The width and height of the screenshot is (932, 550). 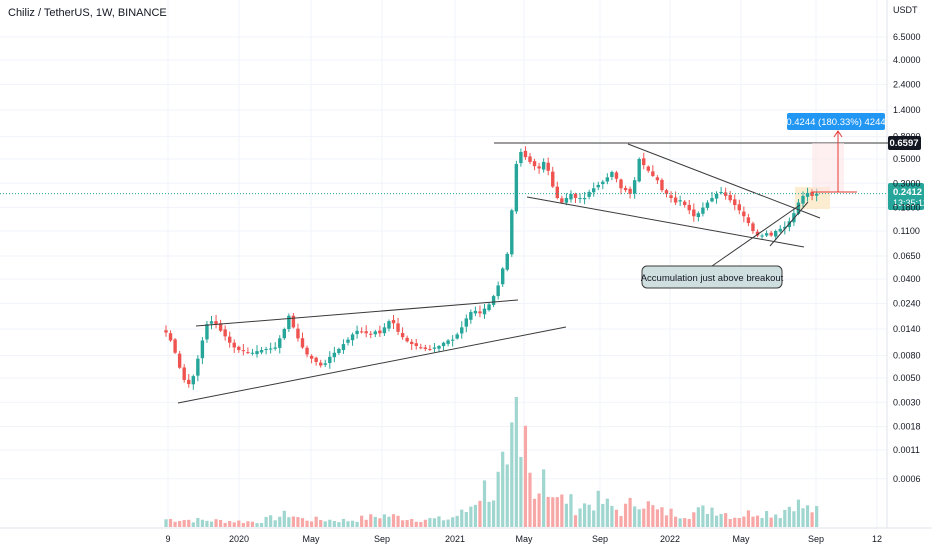 What do you see at coordinates (906, 450) in the screenshot?
I see `price-tick-label: 0.0011` at bounding box center [906, 450].